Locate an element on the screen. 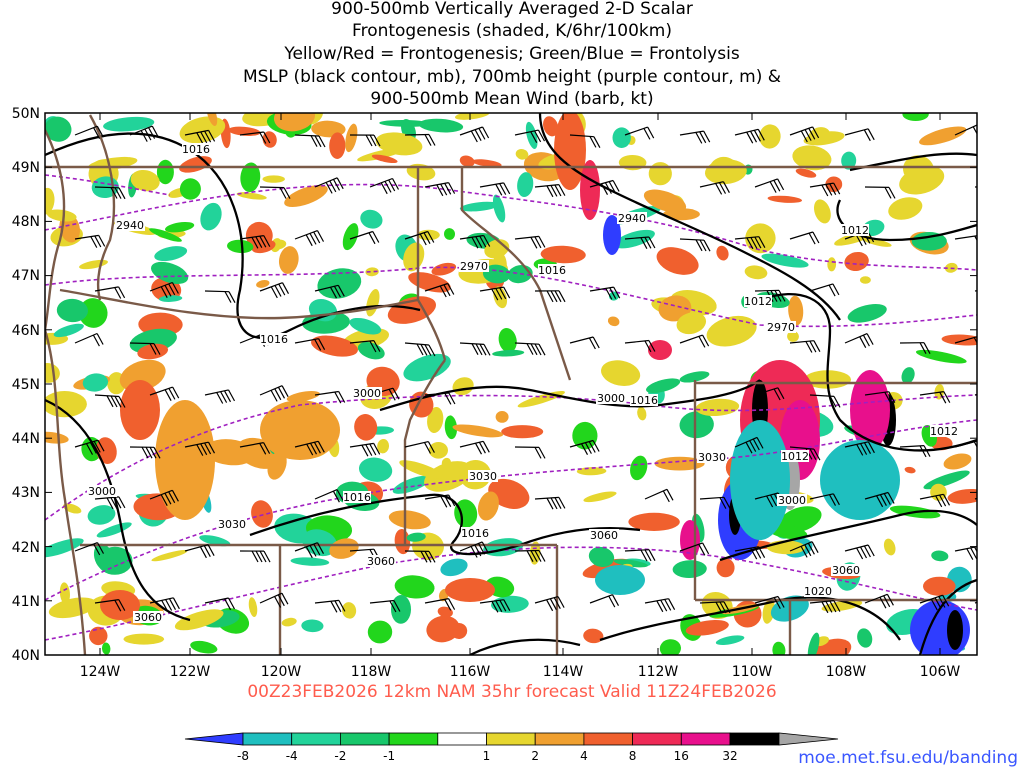  svg-text: 2970 is located at coordinates (781, 327).